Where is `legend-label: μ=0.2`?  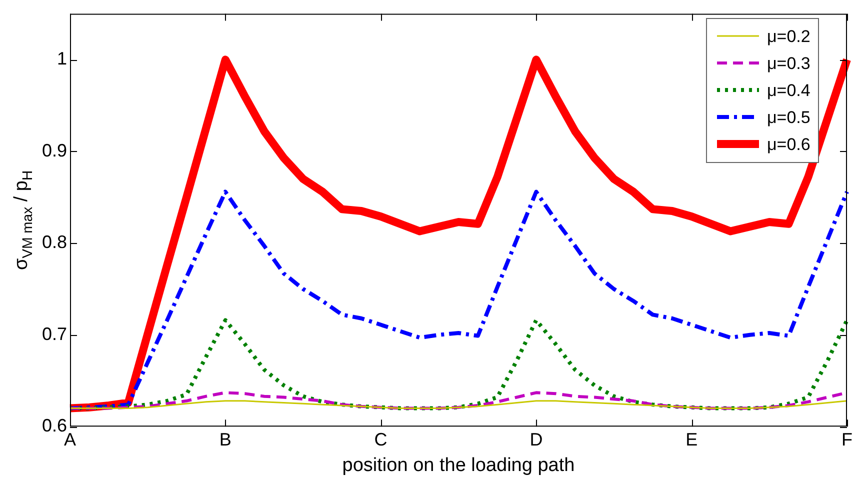 legend-label: μ=0.2 is located at coordinates (788, 37).